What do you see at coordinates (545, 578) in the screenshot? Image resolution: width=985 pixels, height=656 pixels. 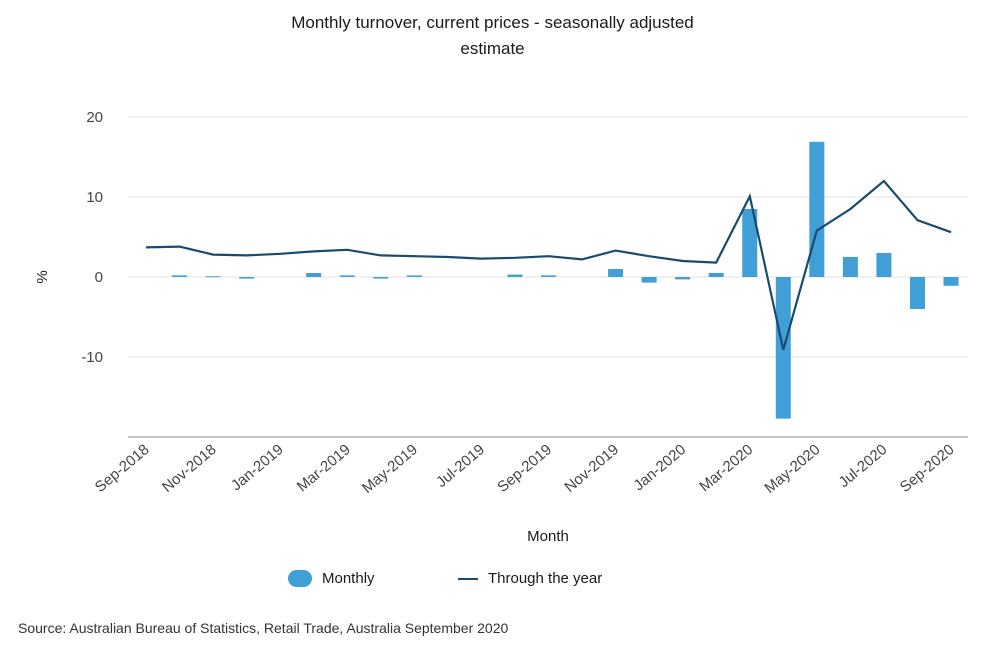 I see `legend-label-through-year: Through the year` at bounding box center [545, 578].